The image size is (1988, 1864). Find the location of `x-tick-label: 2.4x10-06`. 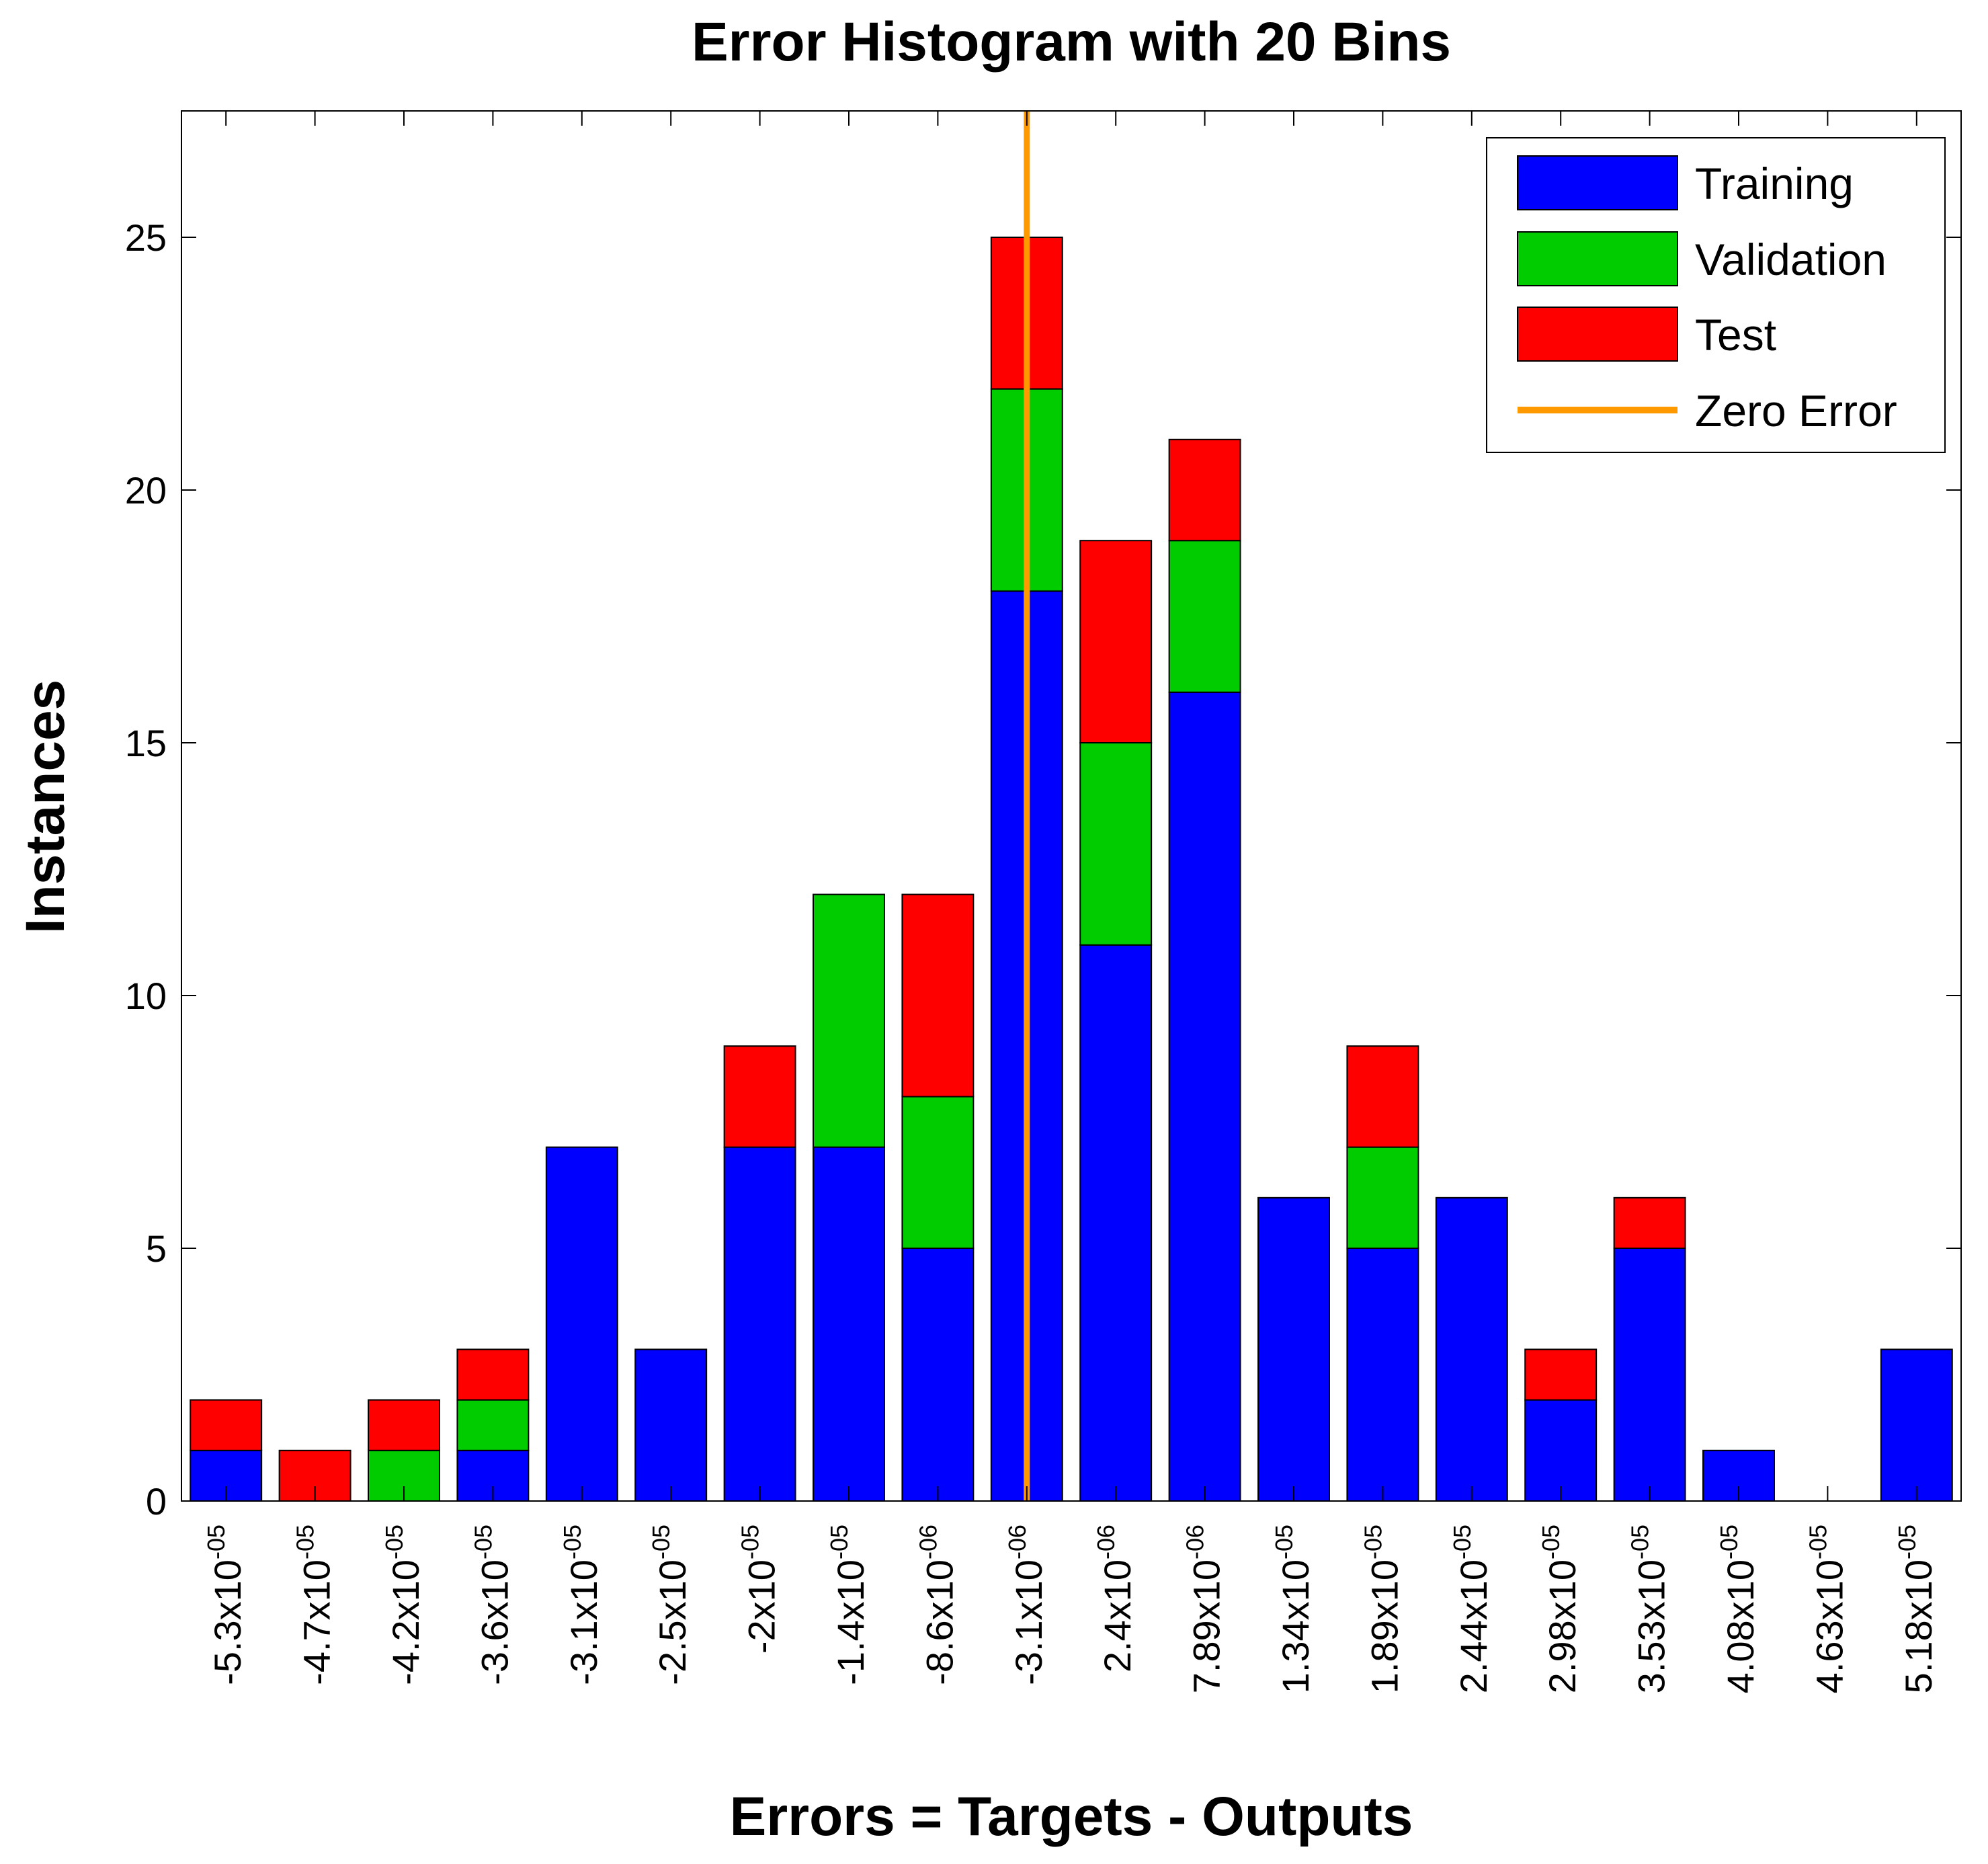

x-tick-label: 2.4x10-06 is located at coordinates (1115, 1598).